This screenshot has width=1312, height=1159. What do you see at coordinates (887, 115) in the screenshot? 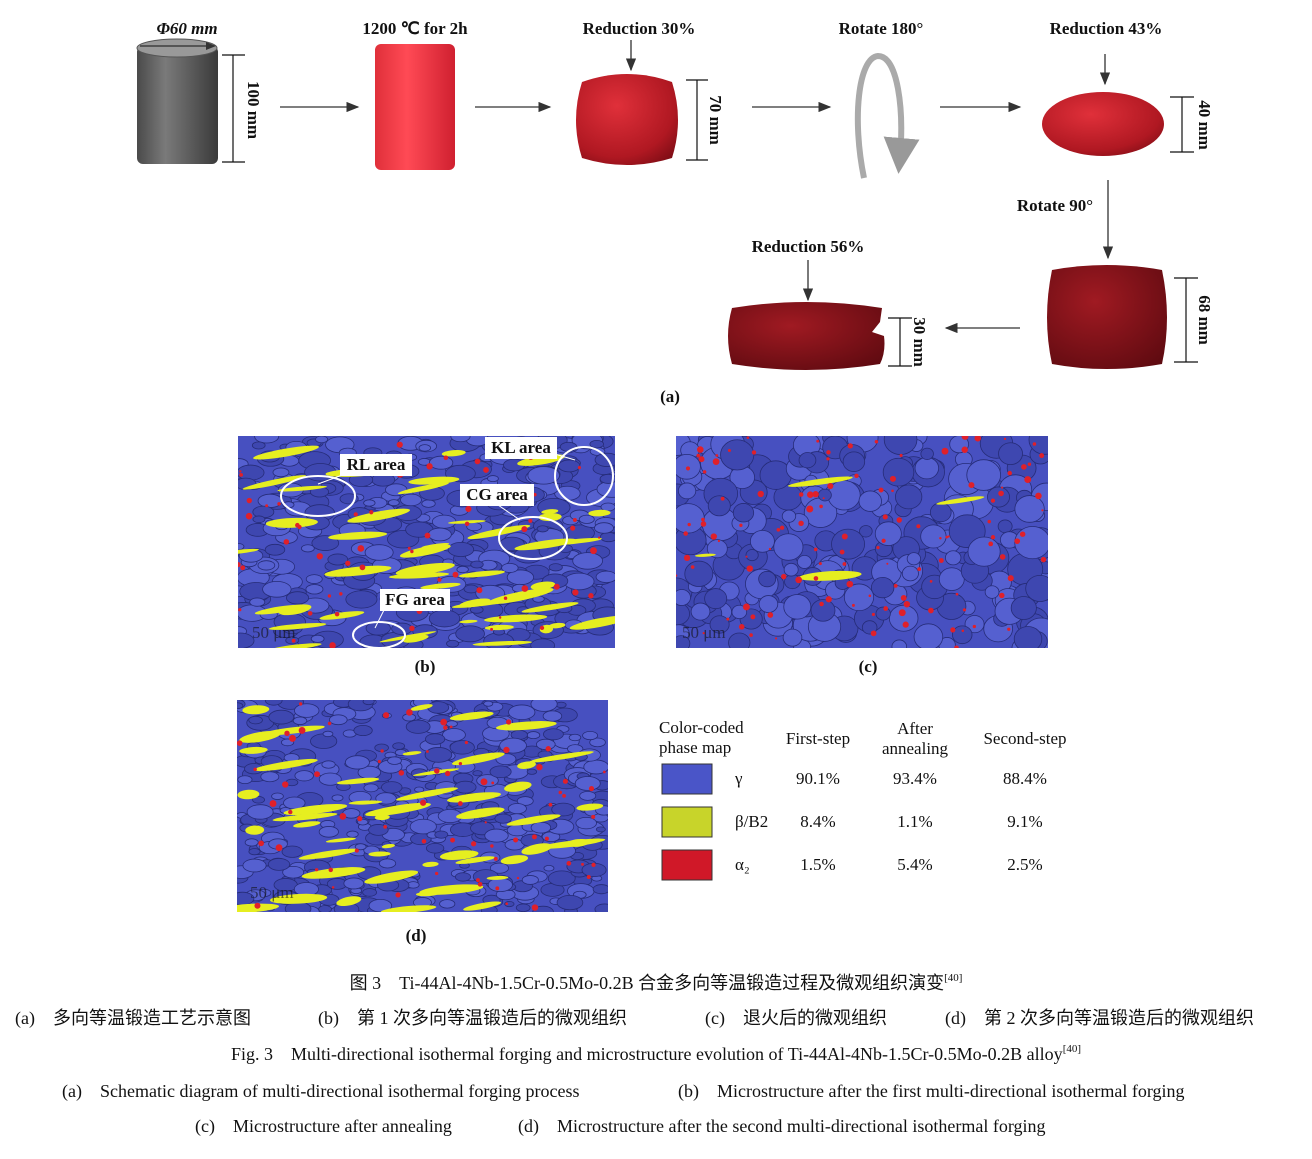
I see `rotate-arrow` at bounding box center [887, 115].